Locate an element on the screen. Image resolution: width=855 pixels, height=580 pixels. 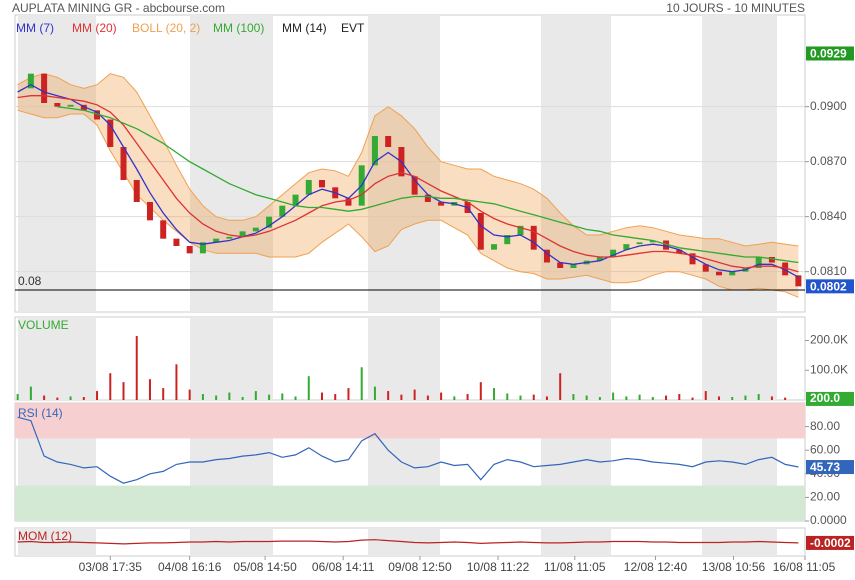
y-tick-label: 100.0K is located at coordinates (829, 369).